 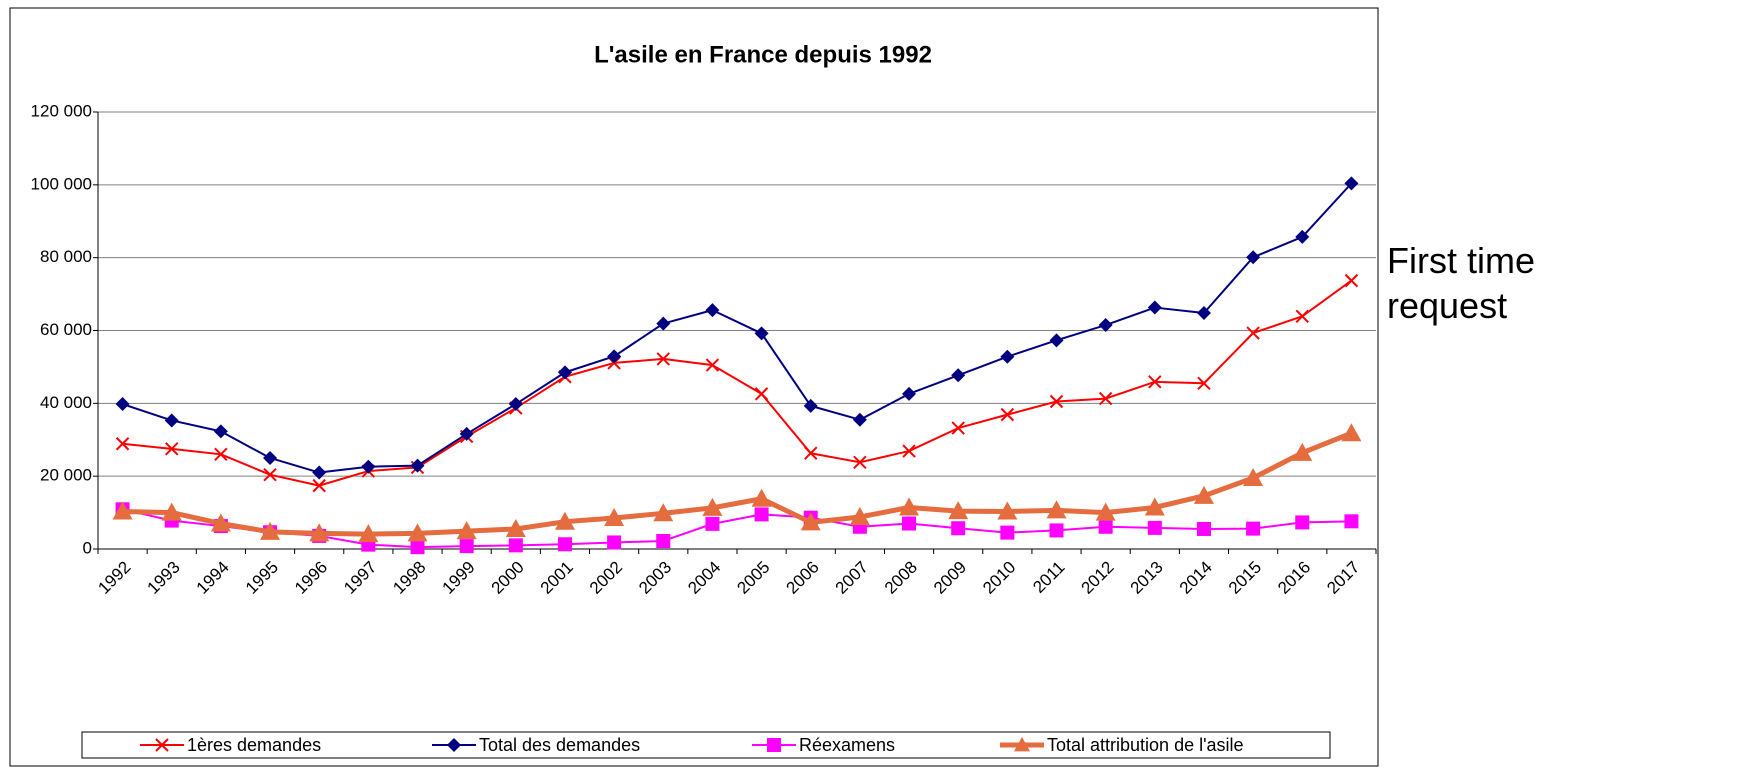 I want to click on x-tick-label: 2016, so click(x=1294, y=578).